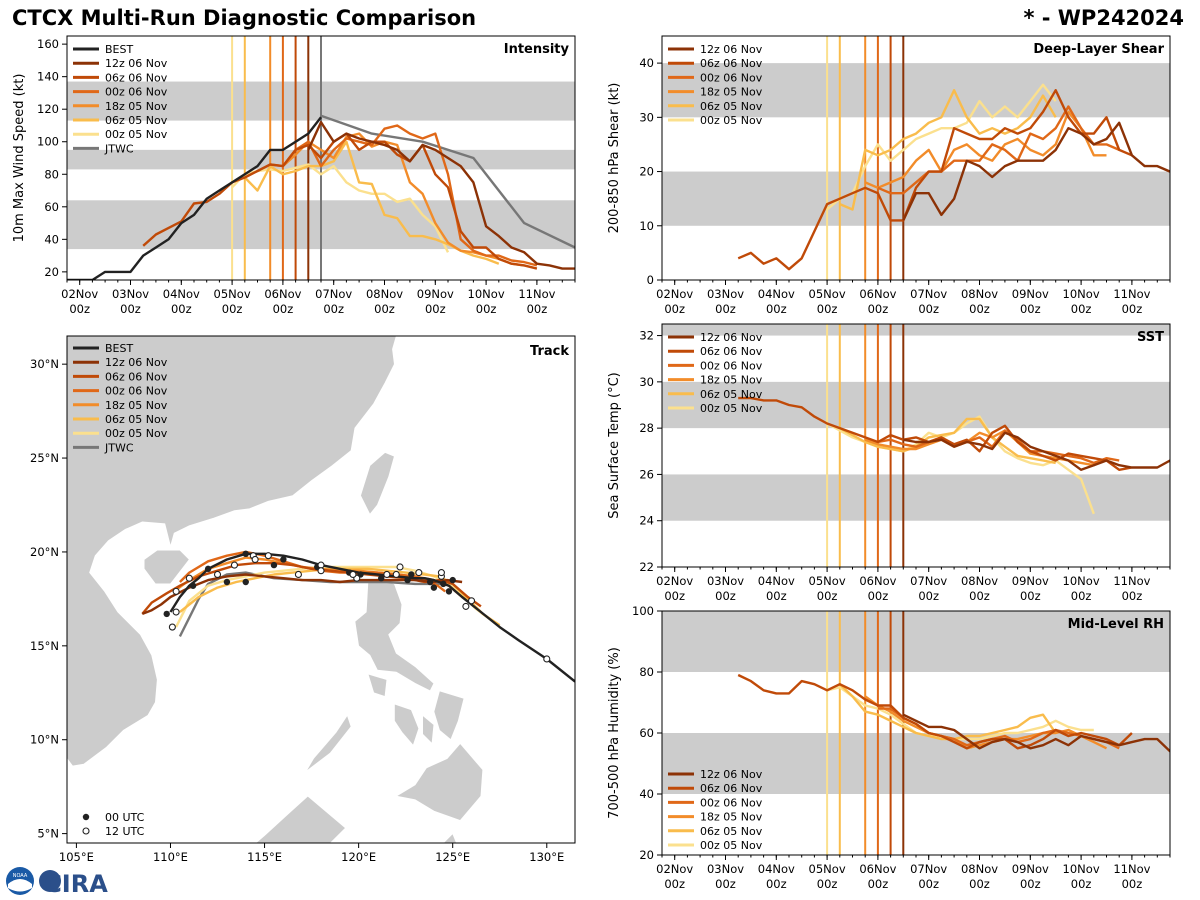  I want to click on x-tick-label: 04Nov, so click(181, 294).